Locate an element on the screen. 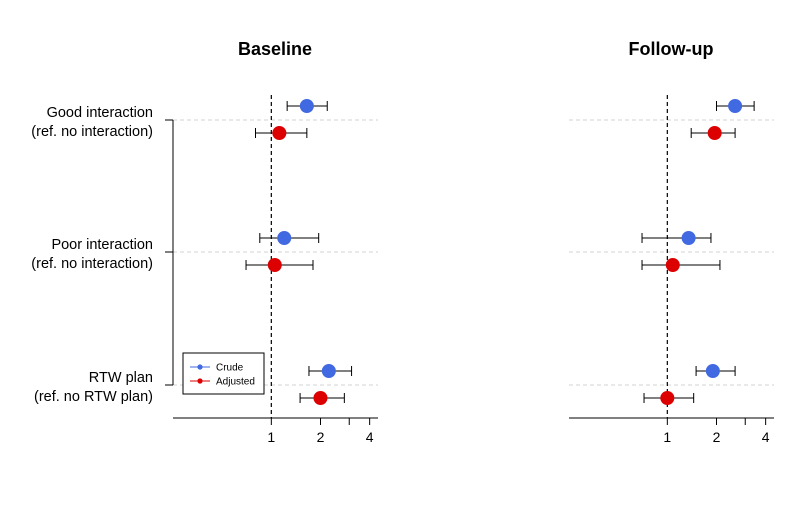 This screenshot has height=506, width=794. row-label-line2: (ref. no RTW plan) is located at coordinates (93, 397).